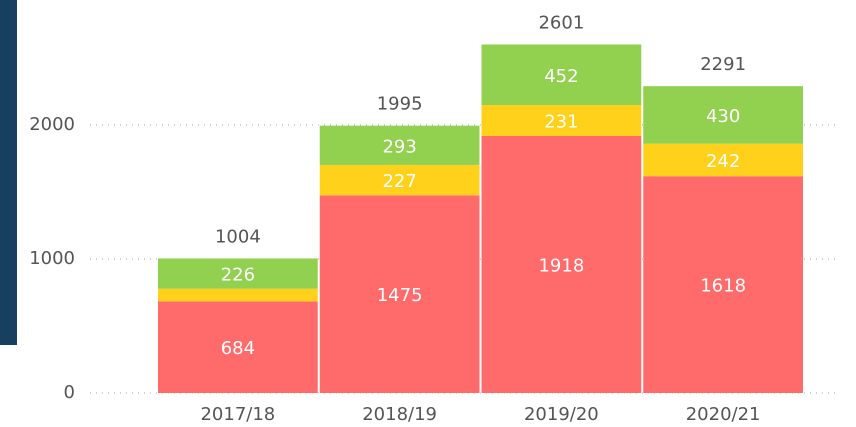  What do you see at coordinates (399, 414) in the screenshot?
I see `x-tick-label: 2018/19` at bounding box center [399, 414].